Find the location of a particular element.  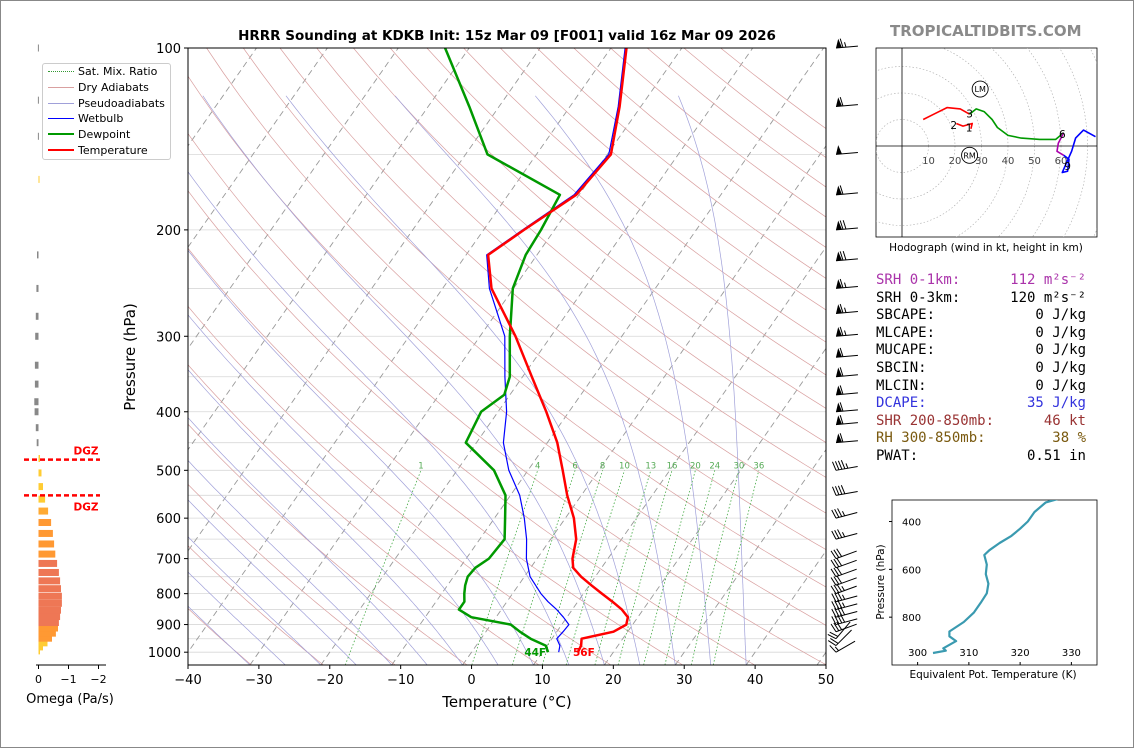

omega-x-tick-label: −2 is located at coordinates (98, 679).